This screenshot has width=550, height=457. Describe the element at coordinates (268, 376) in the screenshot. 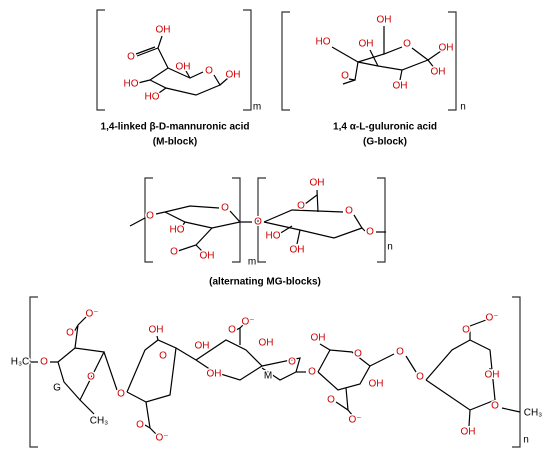

I see `atom-label: M` at that location.